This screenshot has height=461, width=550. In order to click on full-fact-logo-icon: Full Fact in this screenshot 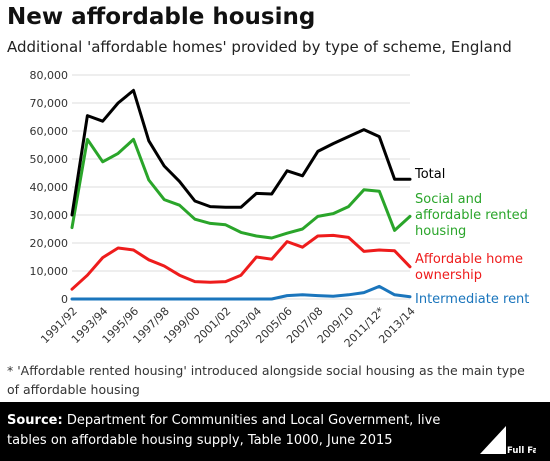, I will do `click(508, 441)`.